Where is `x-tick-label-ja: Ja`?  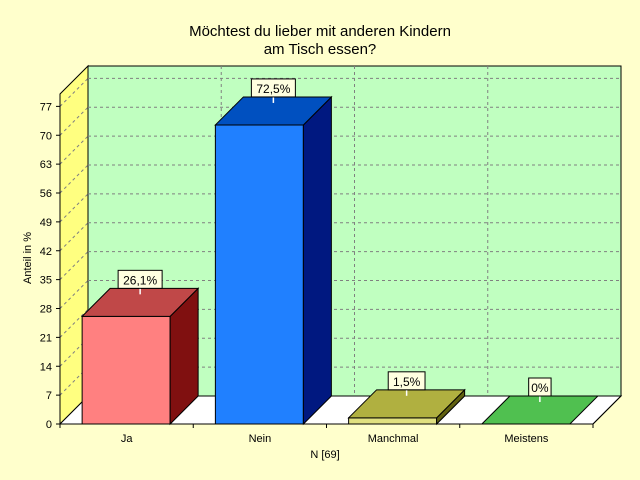 x-tick-label-ja: Ja is located at coordinates (127, 439).